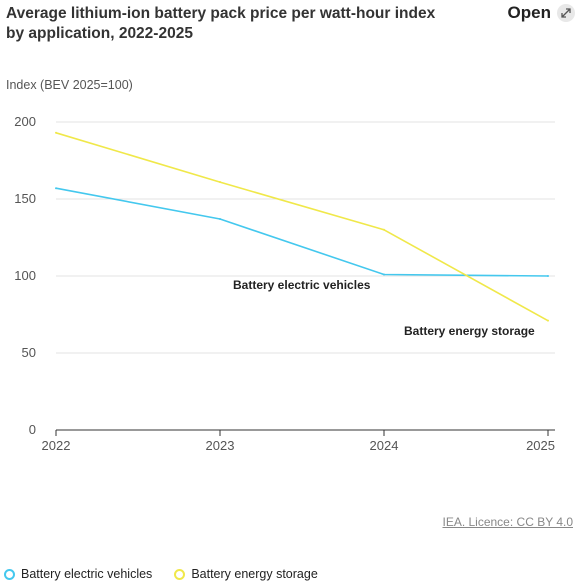  I want to click on open-button: Open, so click(541, 13).